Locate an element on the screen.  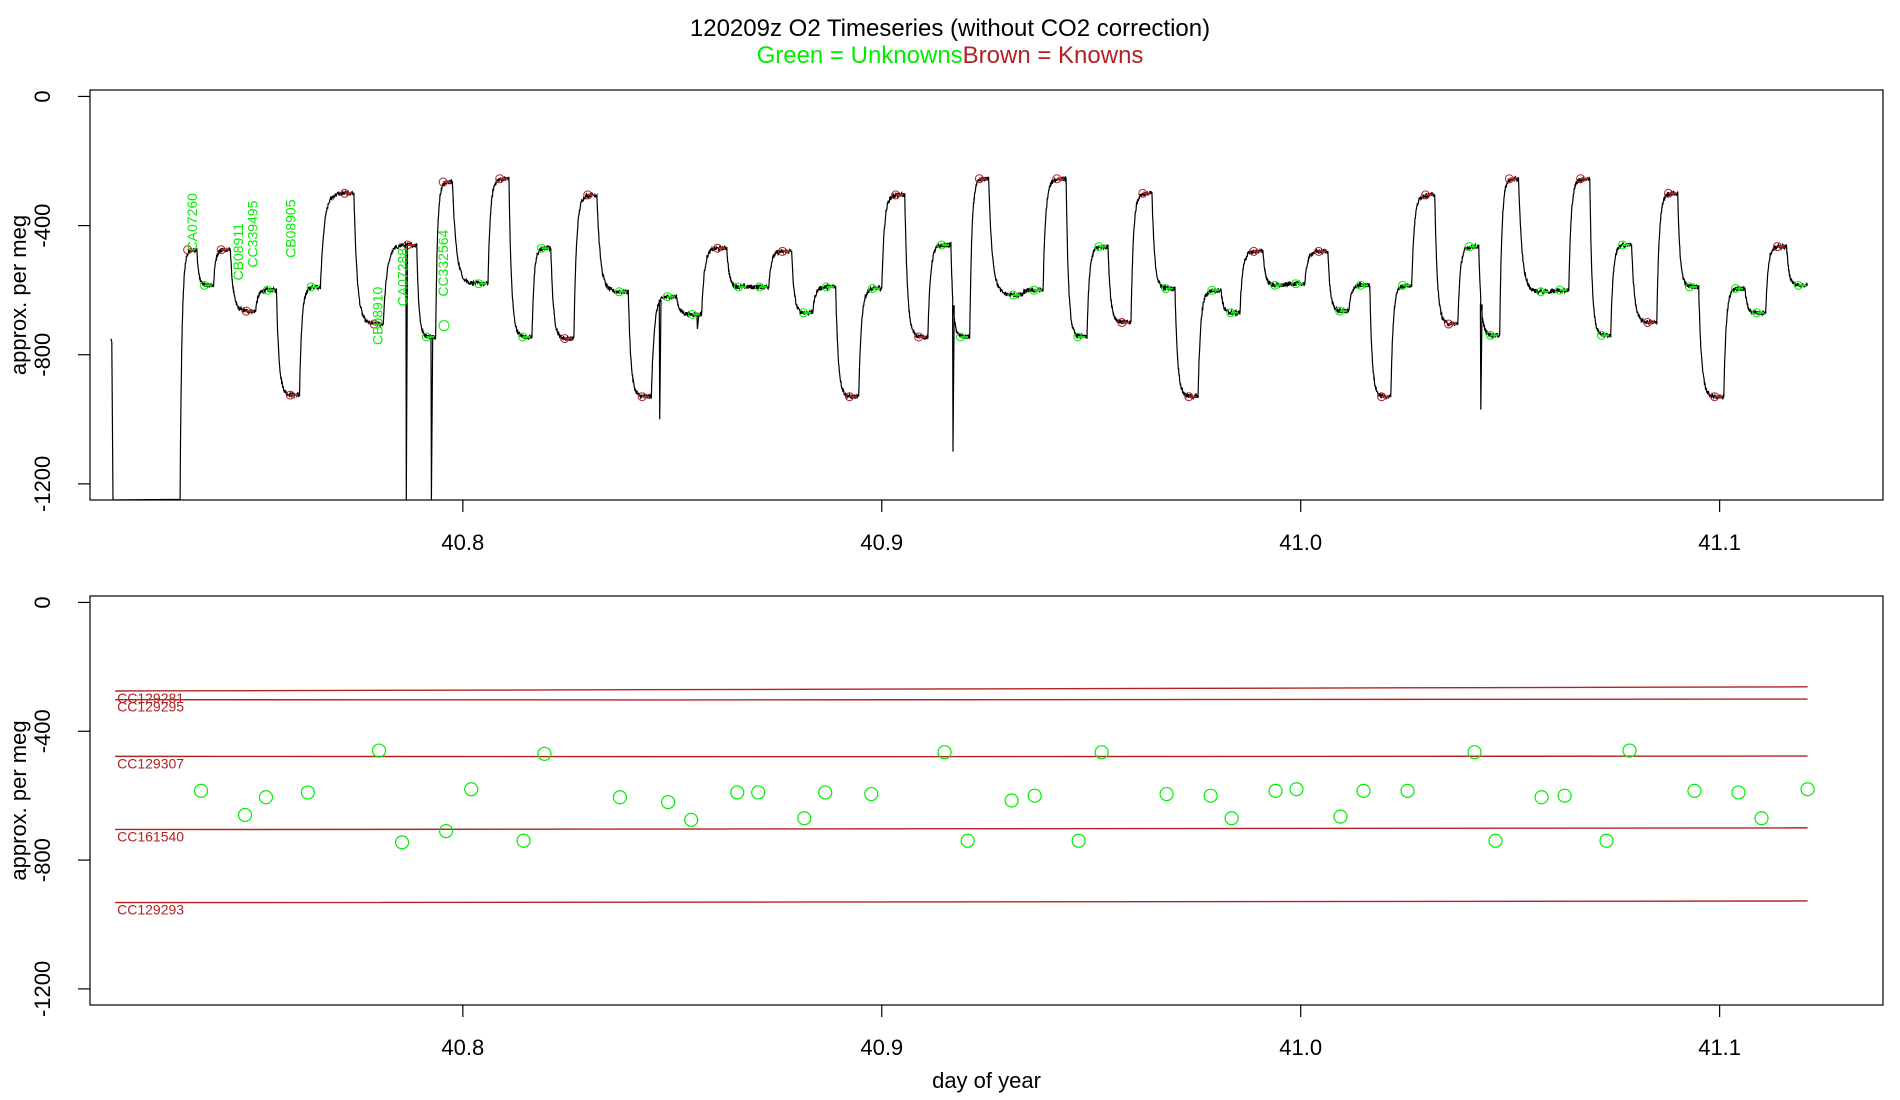
y-tick-label: -400 is located at coordinates (42, 226).